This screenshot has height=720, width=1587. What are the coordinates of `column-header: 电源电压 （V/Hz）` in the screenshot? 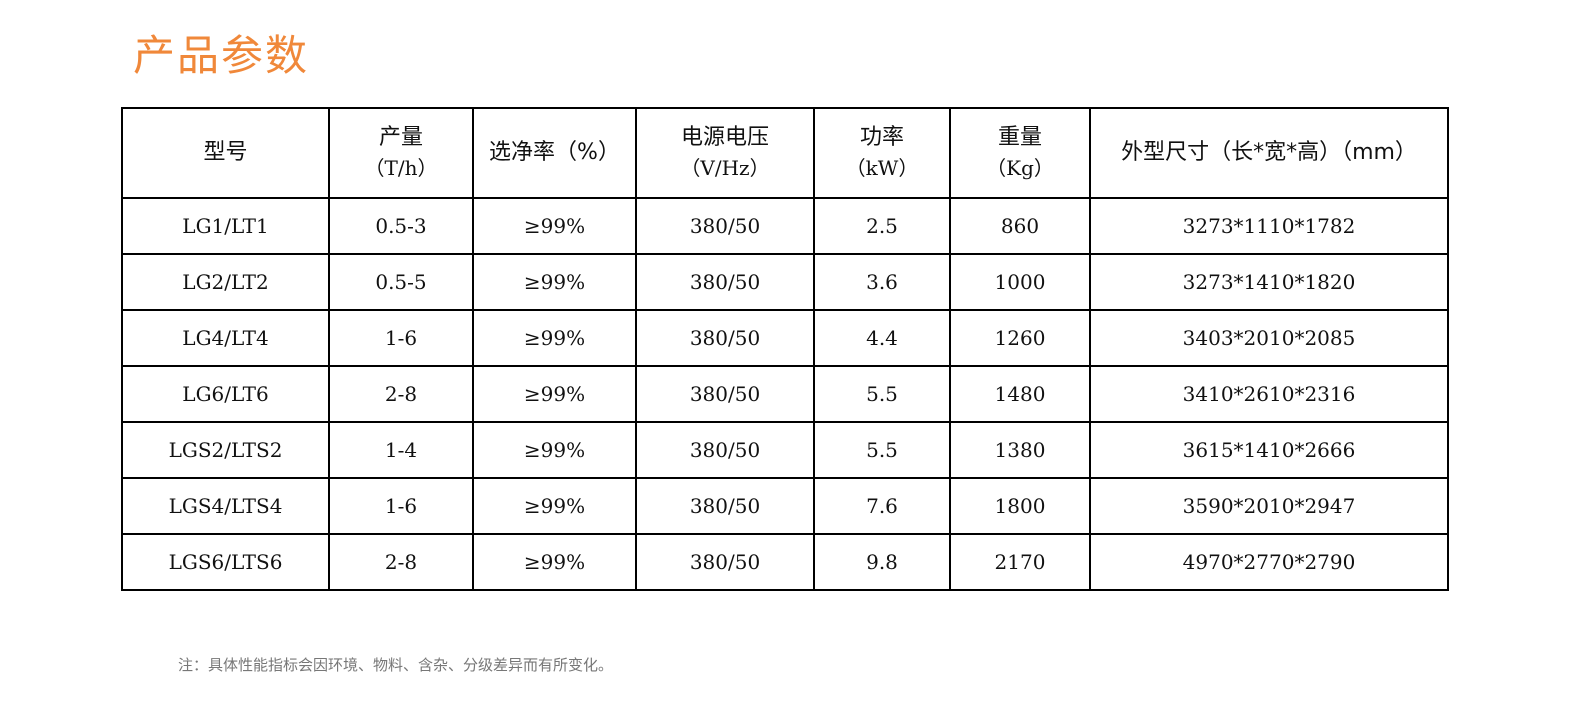 It's located at (725, 153).